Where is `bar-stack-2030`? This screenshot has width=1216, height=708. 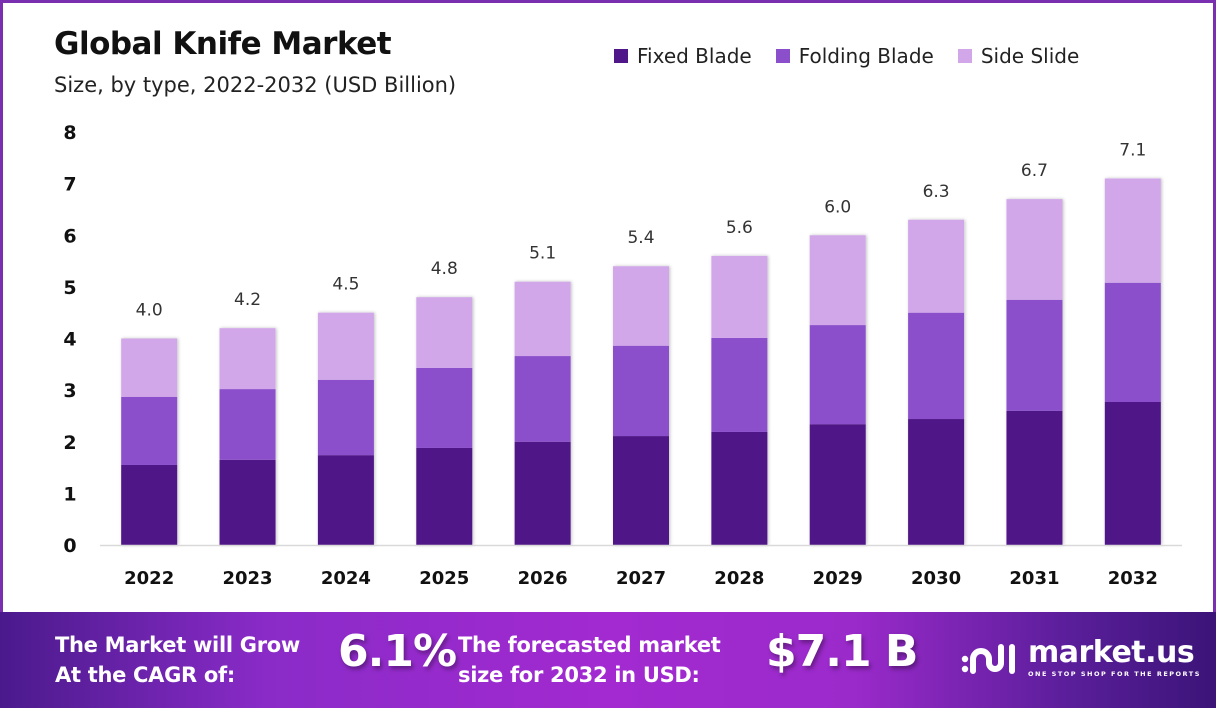
bar-stack-2030 is located at coordinates (936, 382).